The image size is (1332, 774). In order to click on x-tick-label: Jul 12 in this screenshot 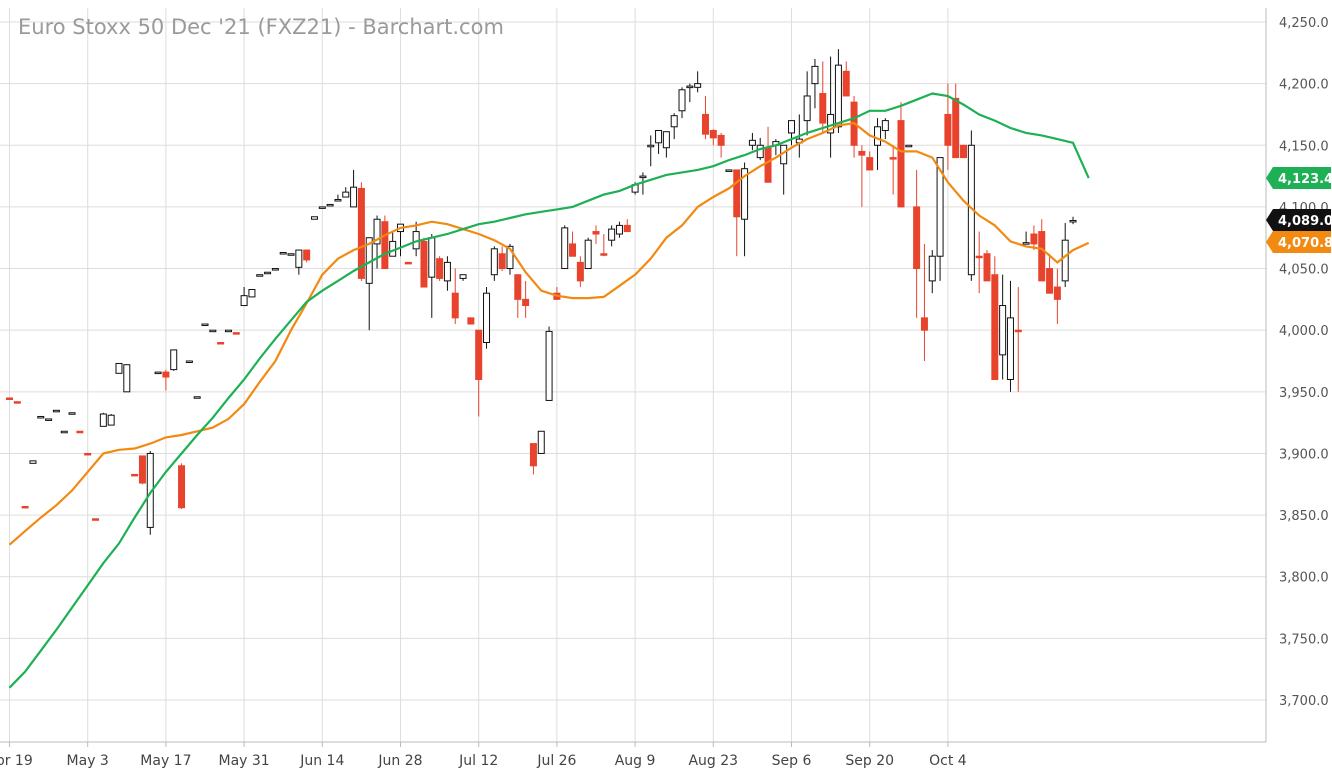, I will do `click(478, 761)`.